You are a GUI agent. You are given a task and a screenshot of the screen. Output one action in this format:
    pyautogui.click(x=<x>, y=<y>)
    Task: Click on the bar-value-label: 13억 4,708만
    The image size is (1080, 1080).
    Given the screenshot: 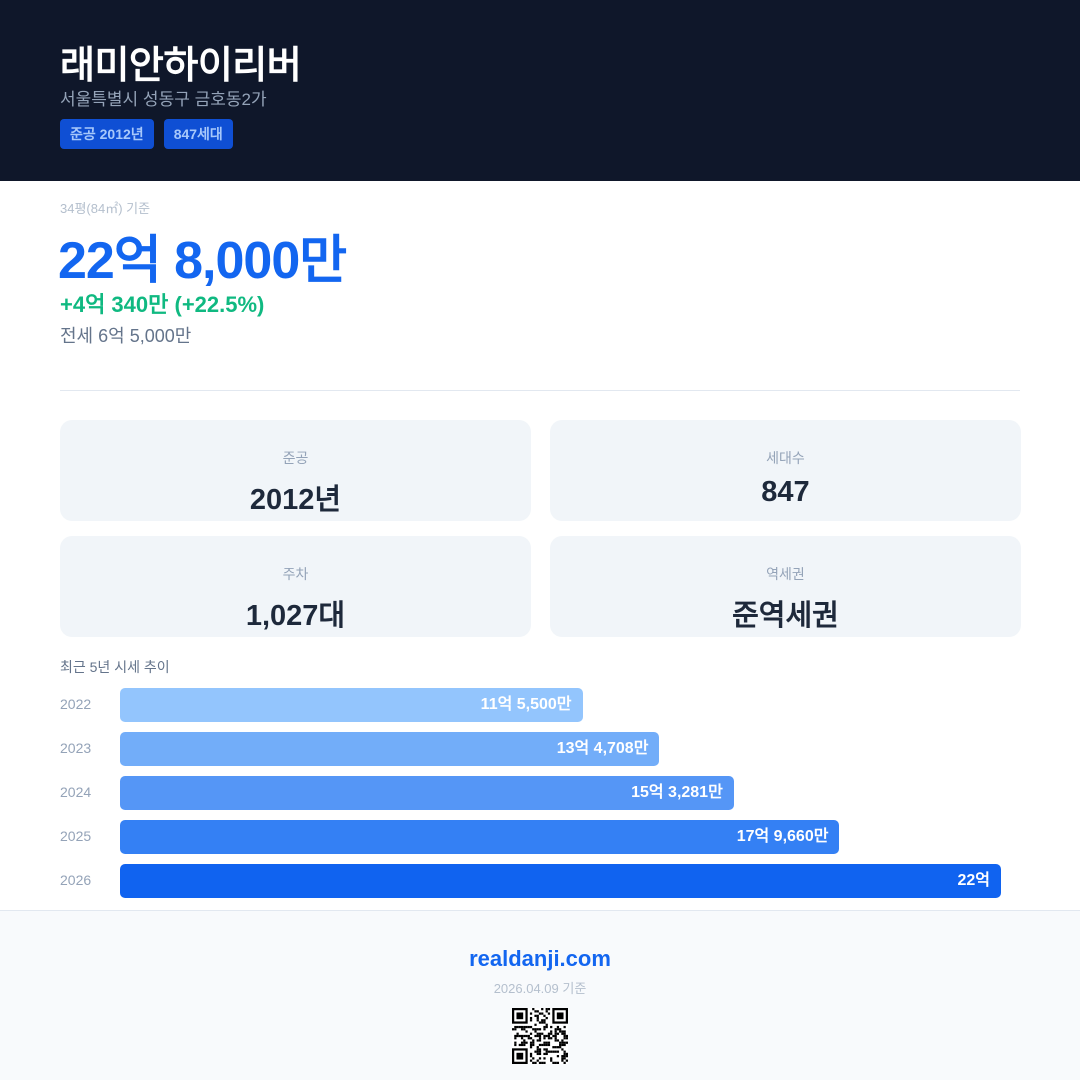 What is the action you would take?
    pyautogui.click(x=602, y=748)
    